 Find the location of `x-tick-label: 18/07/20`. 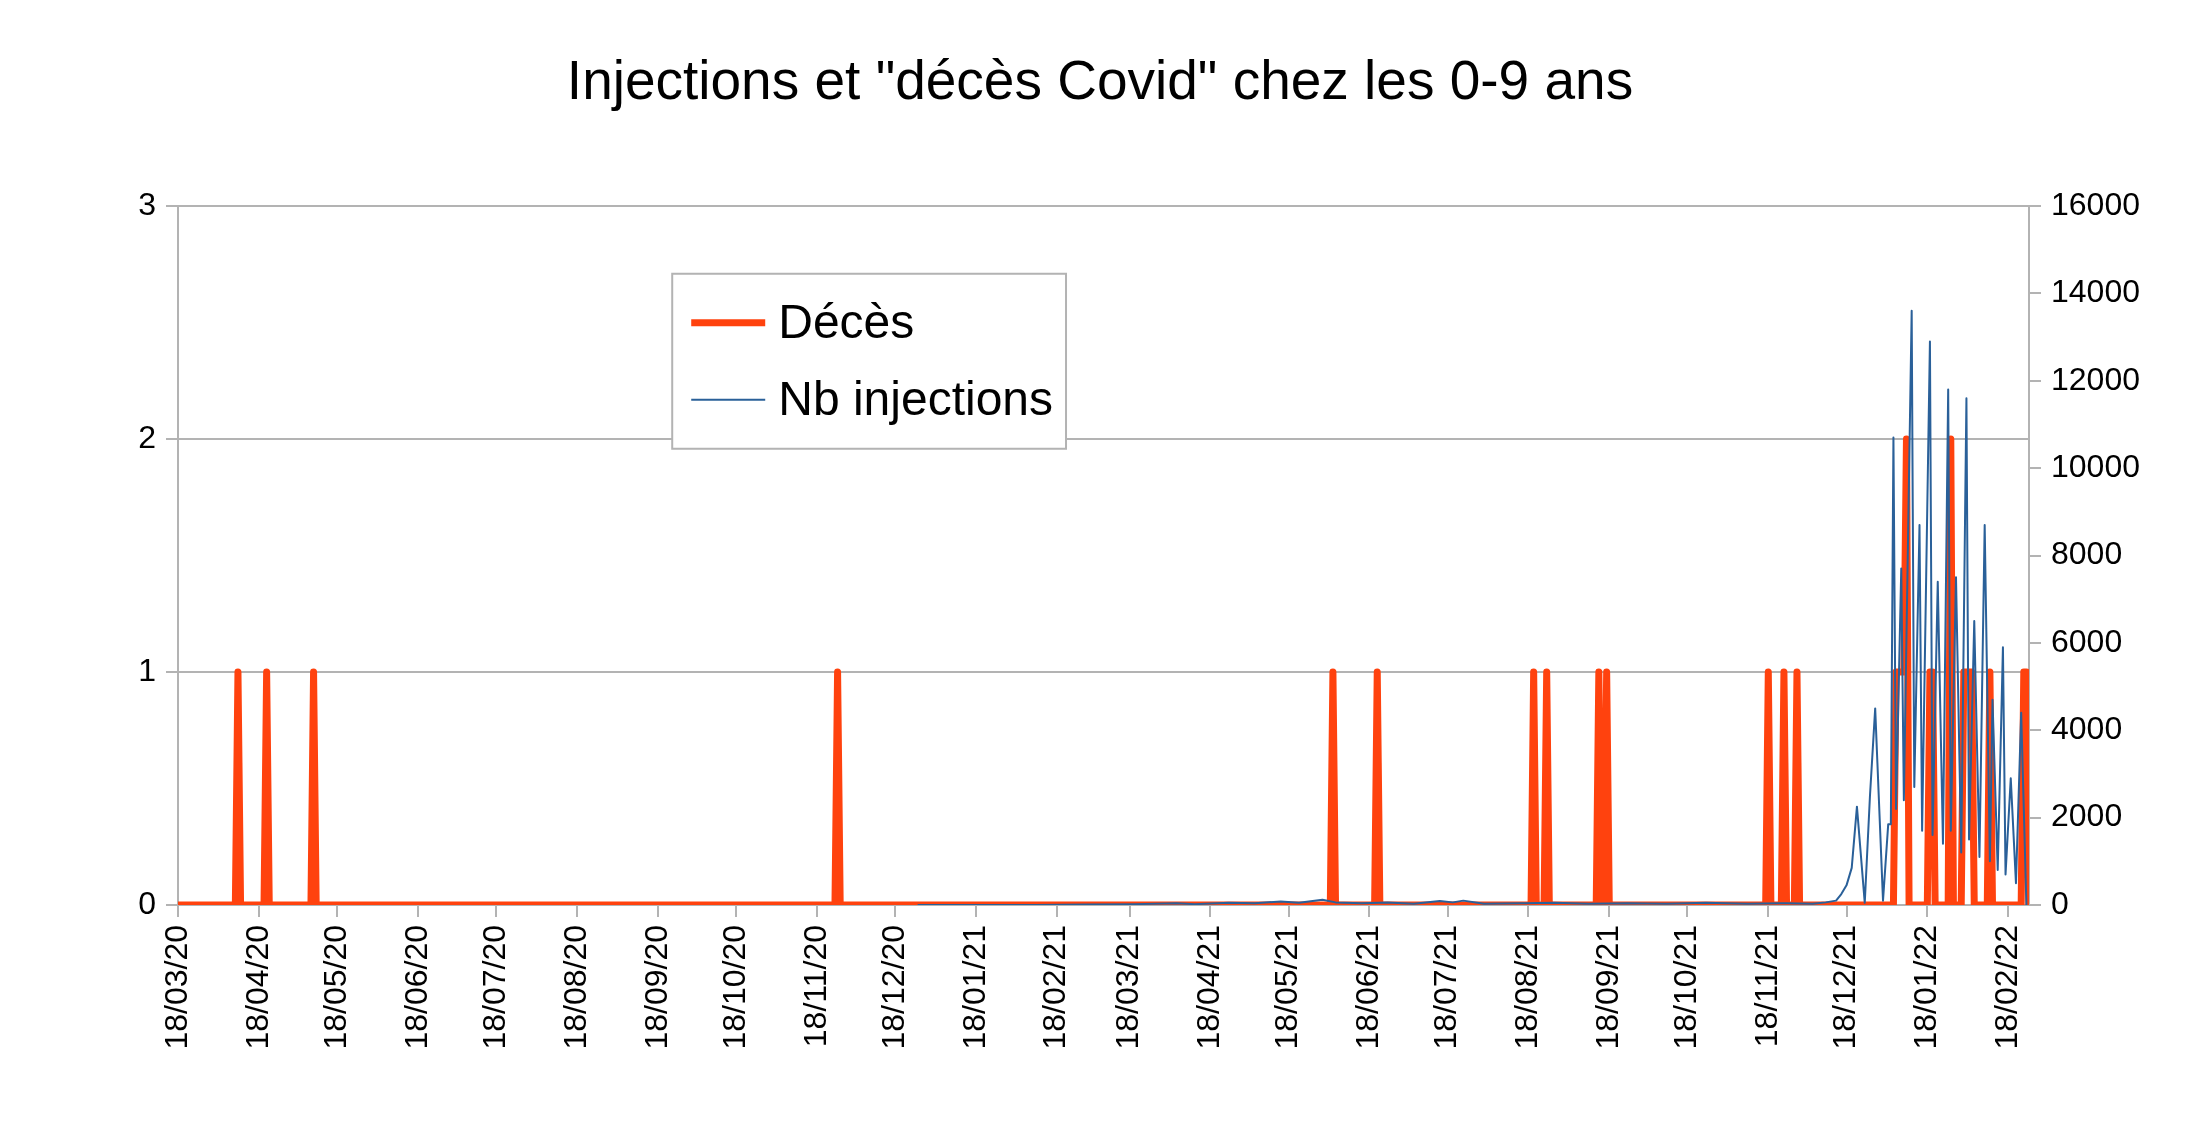

x-tick-label: 18/07/20 is located at coordinates (493, 987).